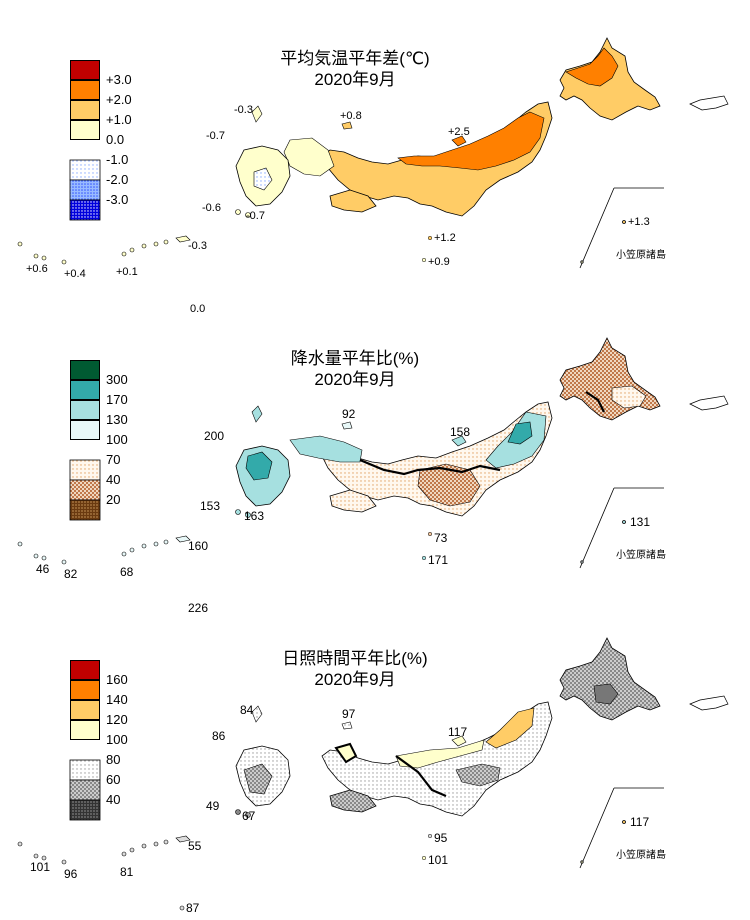 The width and height of the screenshot is (750, 920). I want to click on value-ogasawara: +1.3, so click(639, 222).